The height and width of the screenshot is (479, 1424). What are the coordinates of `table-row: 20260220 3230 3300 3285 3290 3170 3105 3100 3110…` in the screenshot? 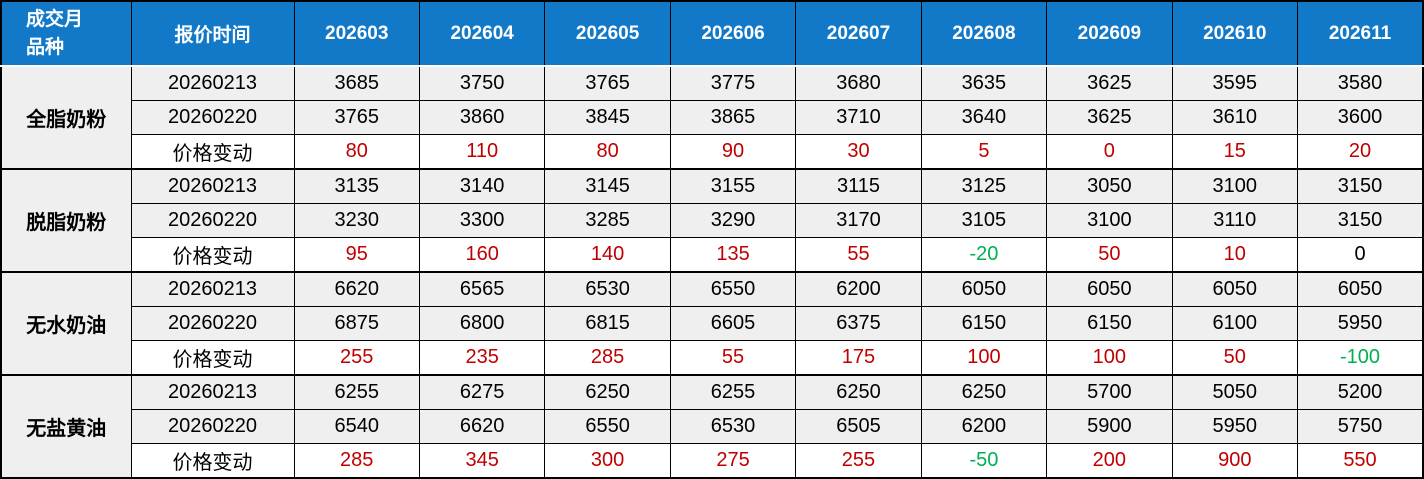 It's located at (712, 220).